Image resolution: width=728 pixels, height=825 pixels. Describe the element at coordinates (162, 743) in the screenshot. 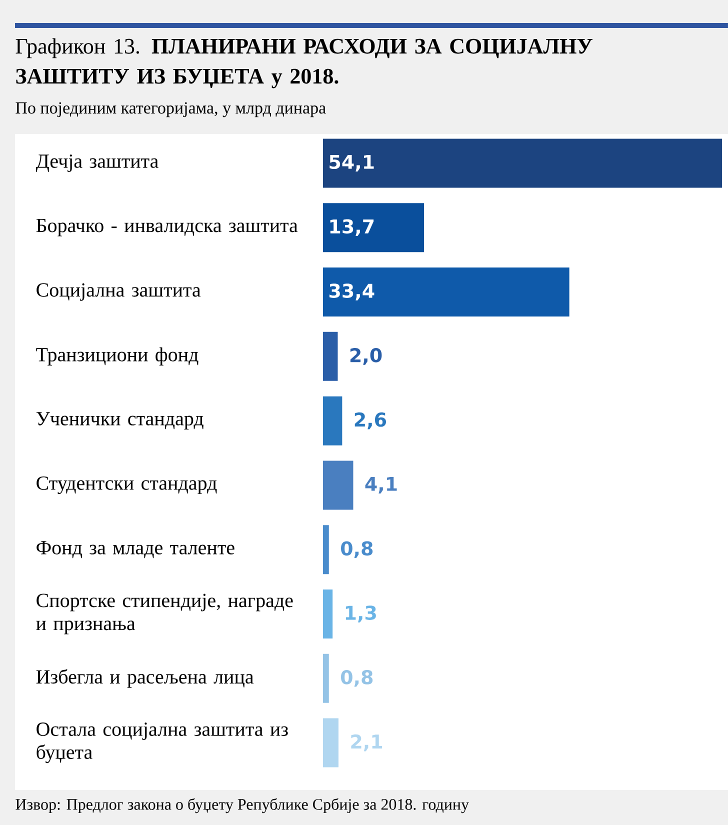

I see `y-tick-label: Остала социјална заштита из буџета` at that location.